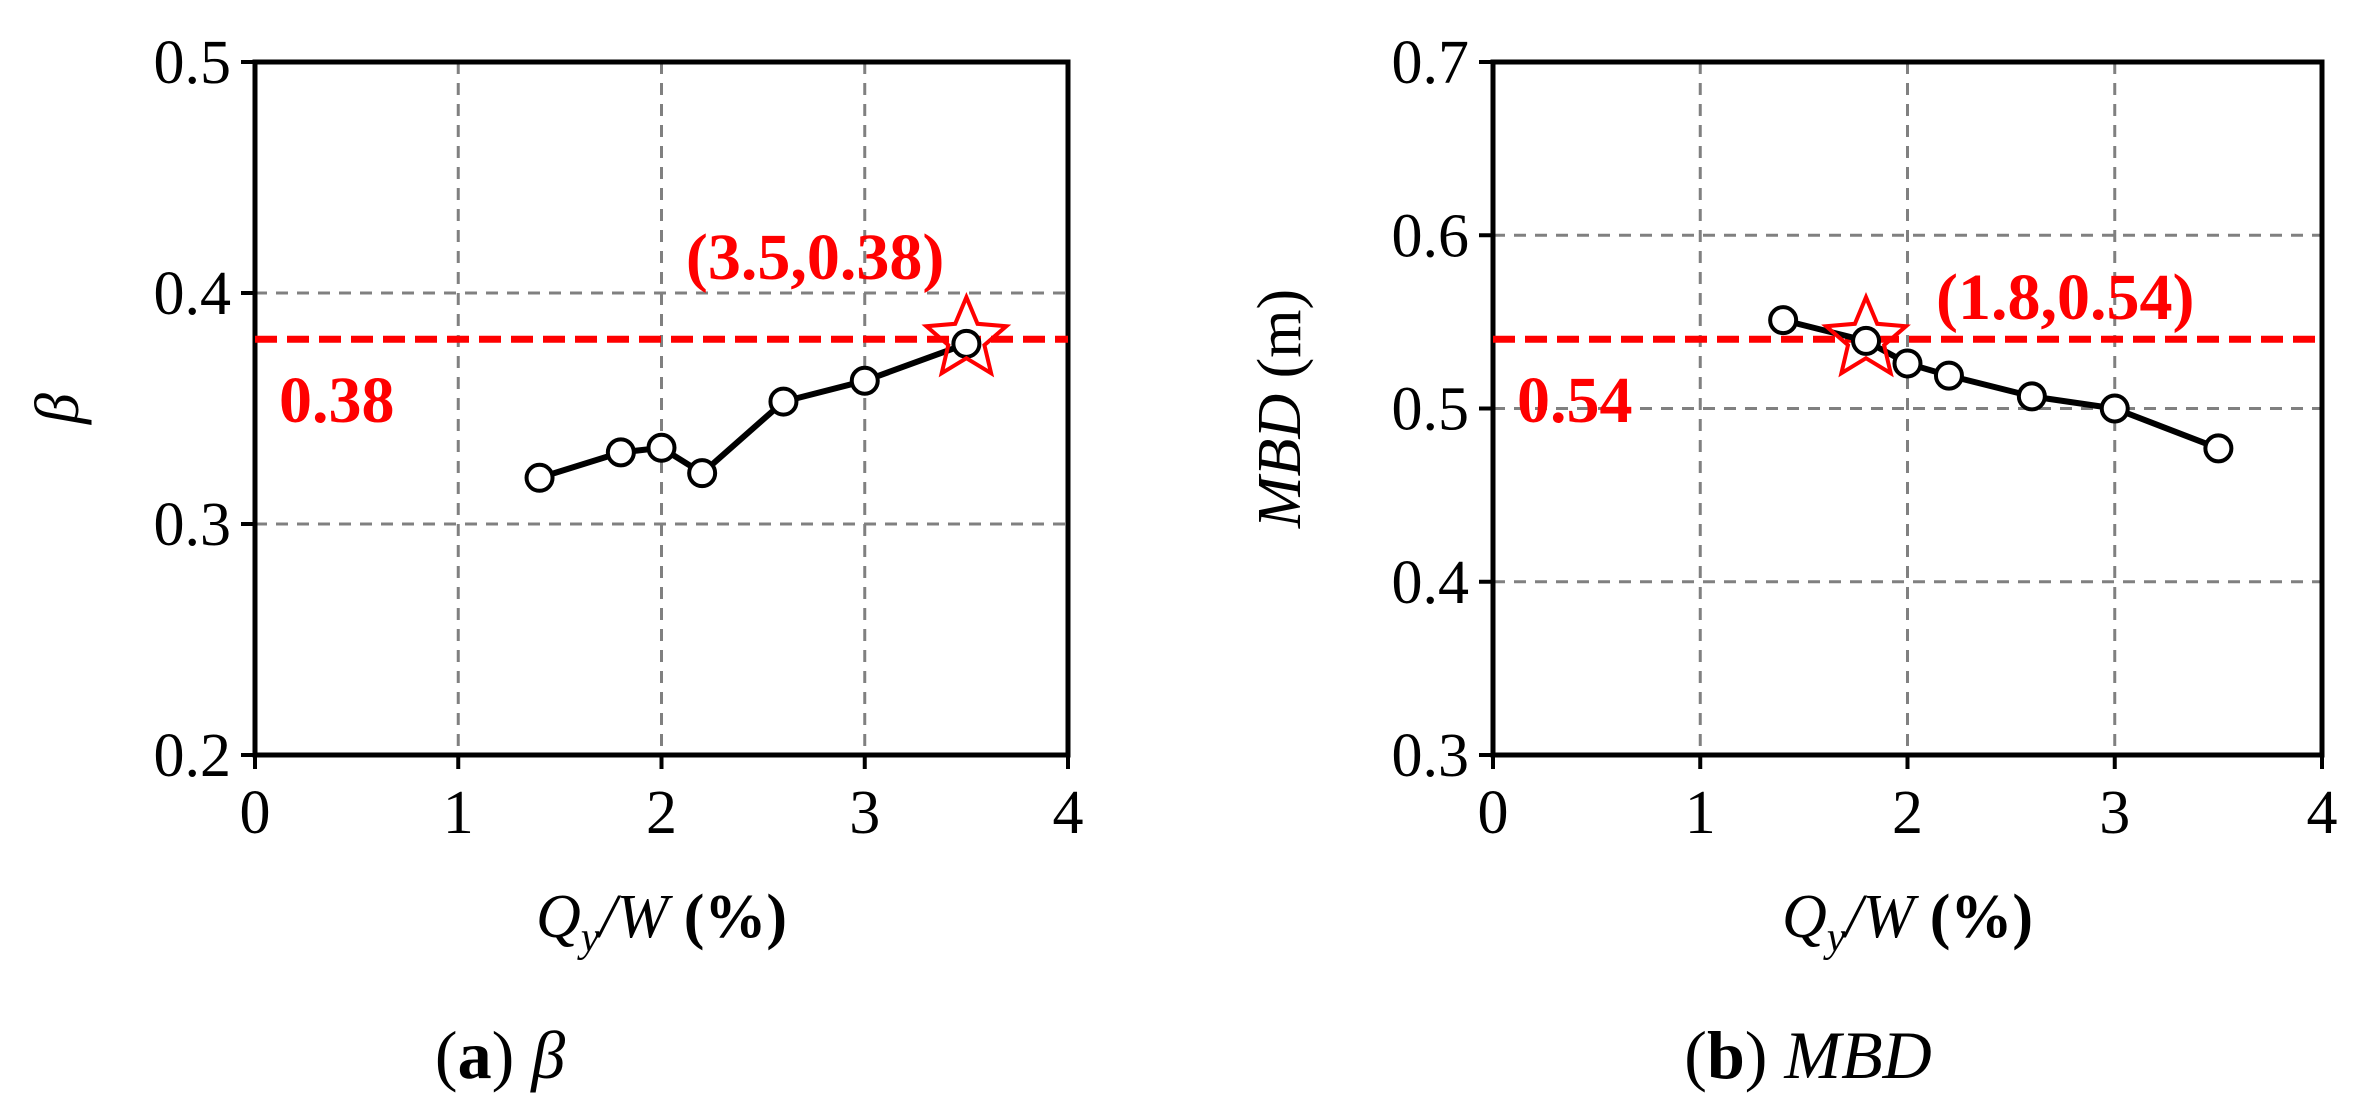  What do you see at coordinates (337, 400) in the screenshot?
I see `reference-line-label: 0.38` at bounding box center [337, 400].